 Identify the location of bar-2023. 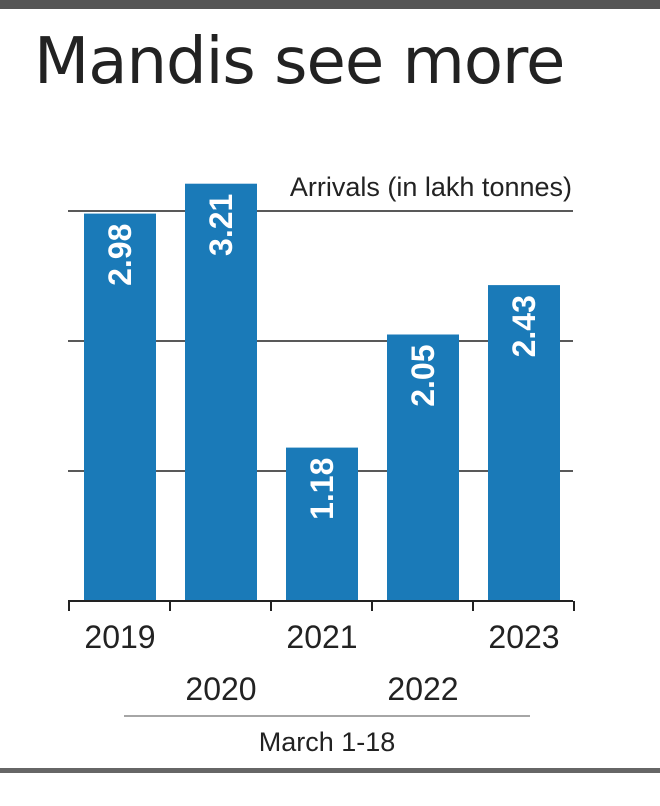
(524, 443).